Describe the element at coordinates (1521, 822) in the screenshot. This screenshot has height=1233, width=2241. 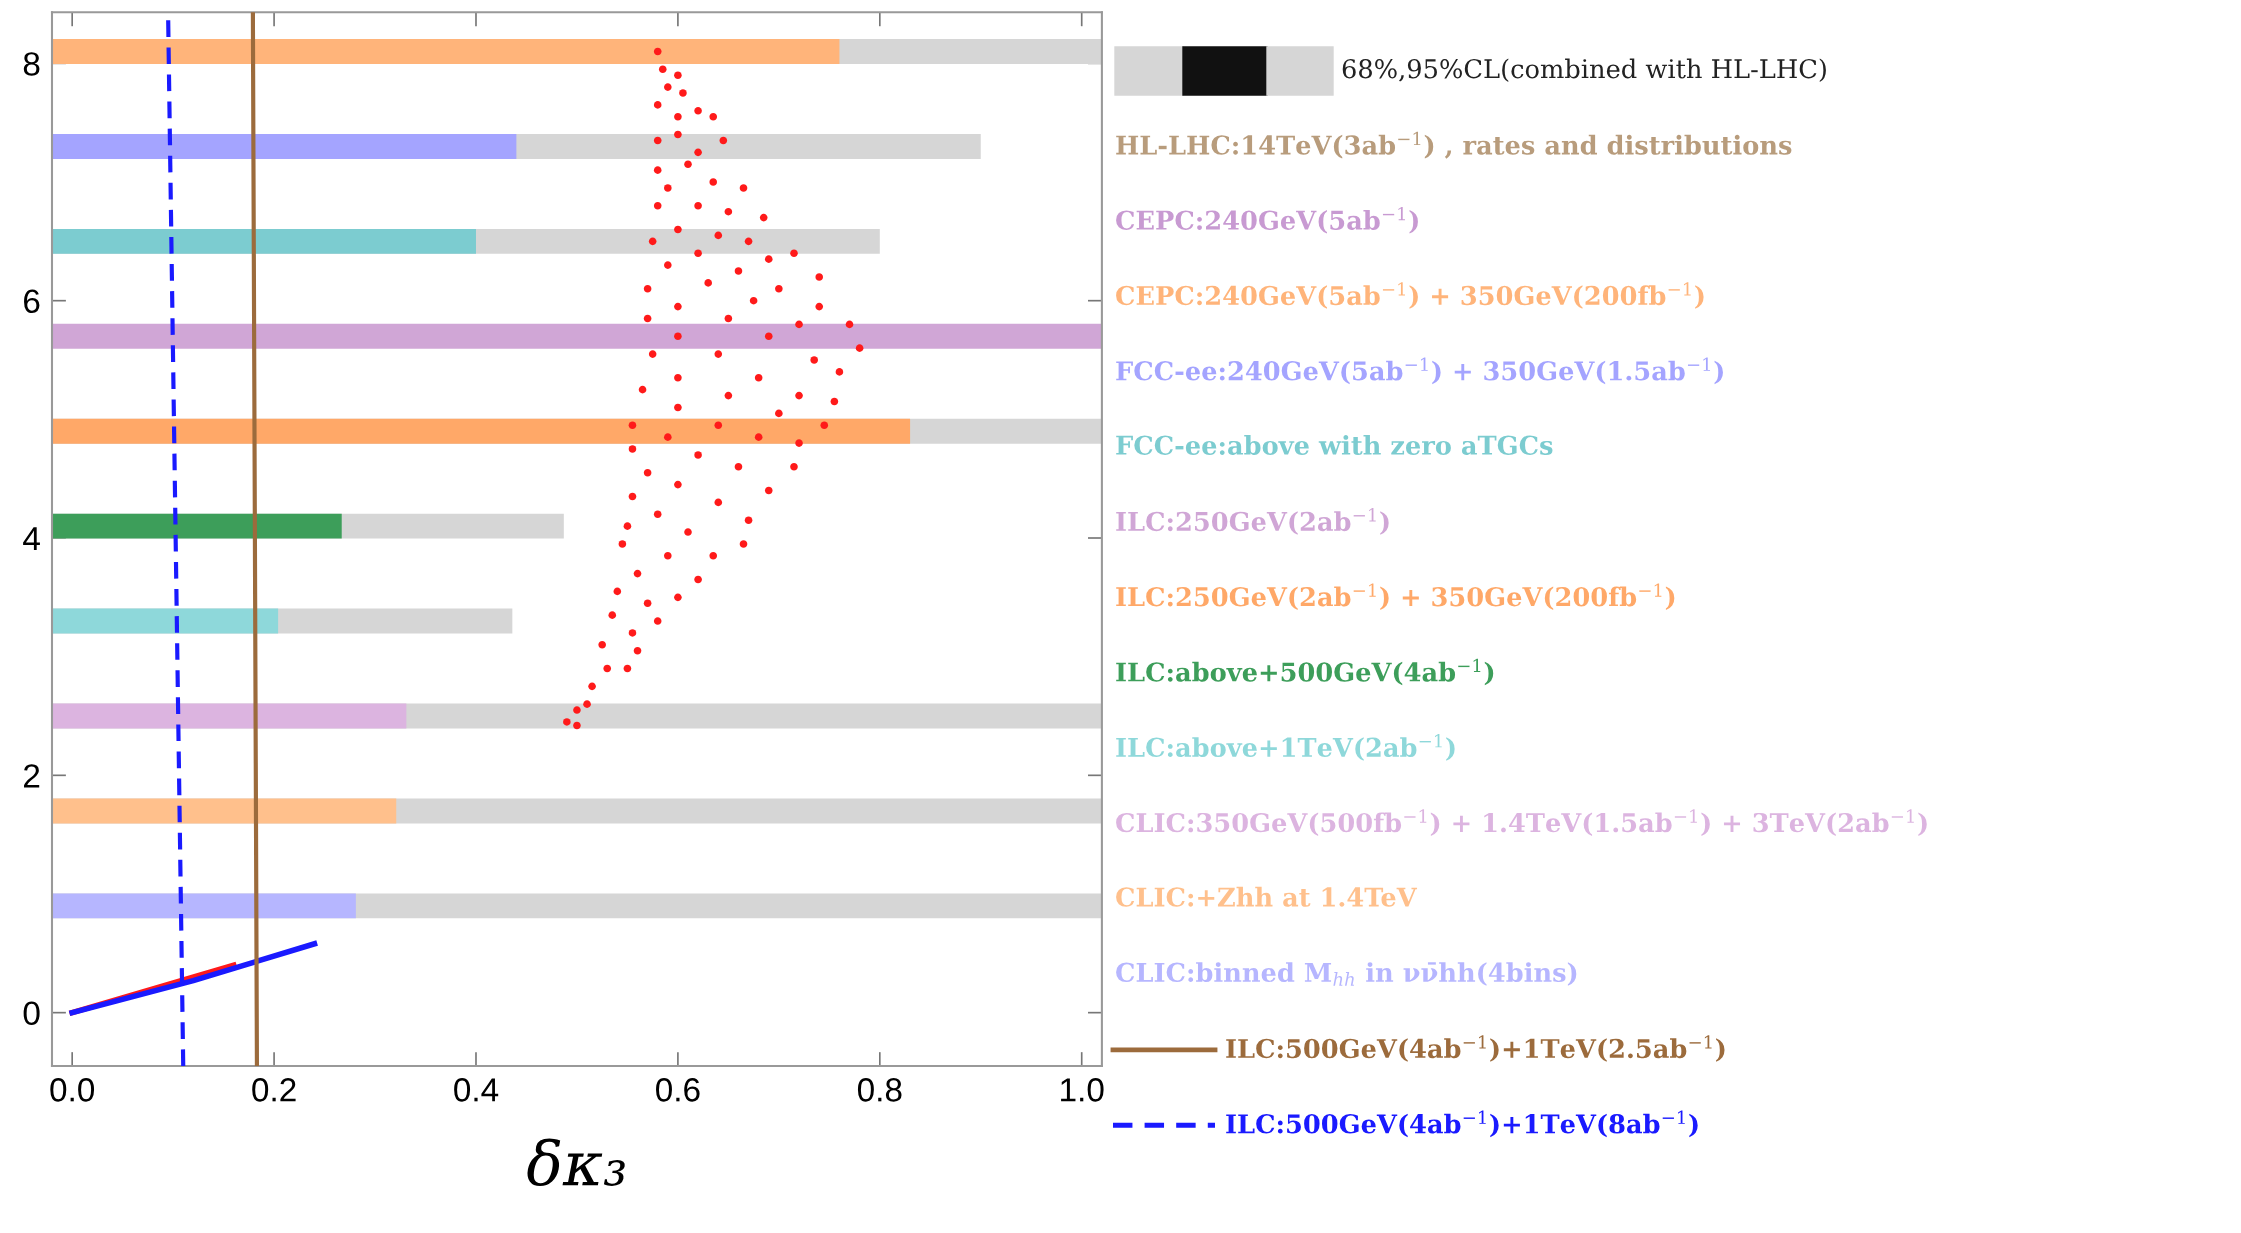
I see `text: CLIC:350GeV(500fb$^{−1}$) + 1.4TeV(1.5ab$^{−1}$) + 3TeV(2ab$^{−1}$)` at that location.